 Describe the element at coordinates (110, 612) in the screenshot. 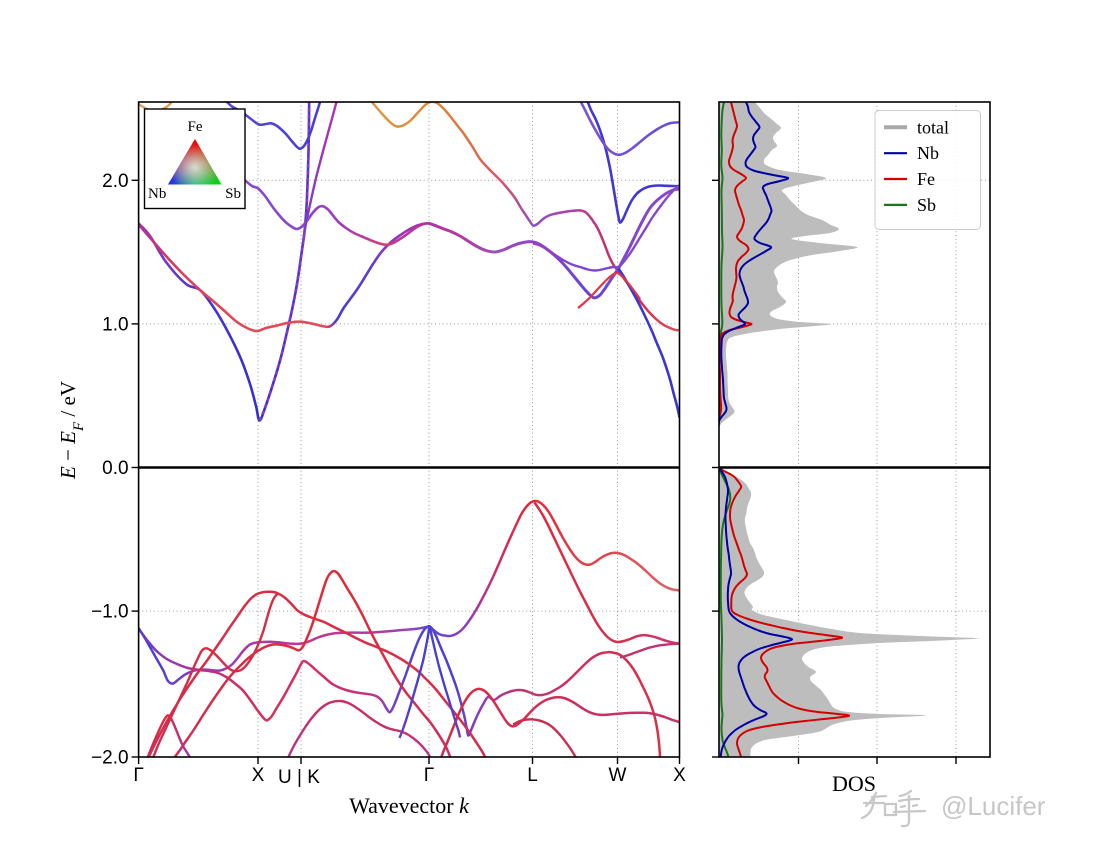

I see `svg-text: −1.0` at that location.